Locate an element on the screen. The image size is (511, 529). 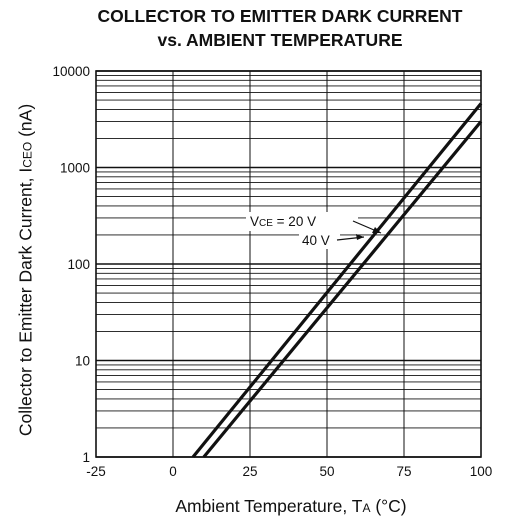
y-tick-label: 10 is located at coordinates (82, 361).